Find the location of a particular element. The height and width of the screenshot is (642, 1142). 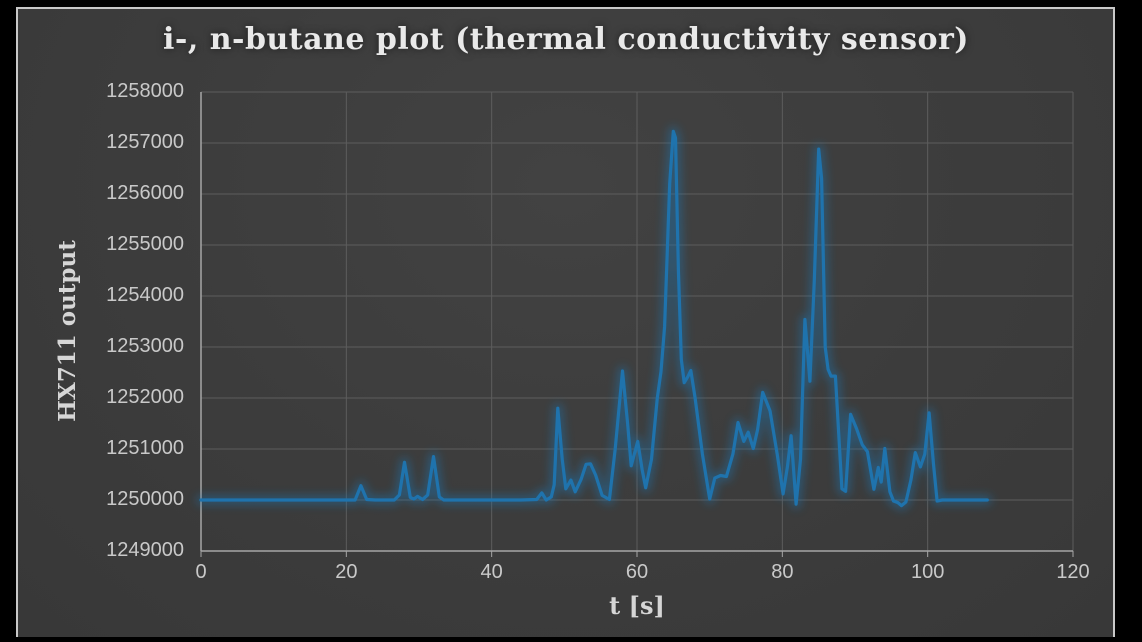

y-tick-label: 1253000 is located at coordinates (145, 346).